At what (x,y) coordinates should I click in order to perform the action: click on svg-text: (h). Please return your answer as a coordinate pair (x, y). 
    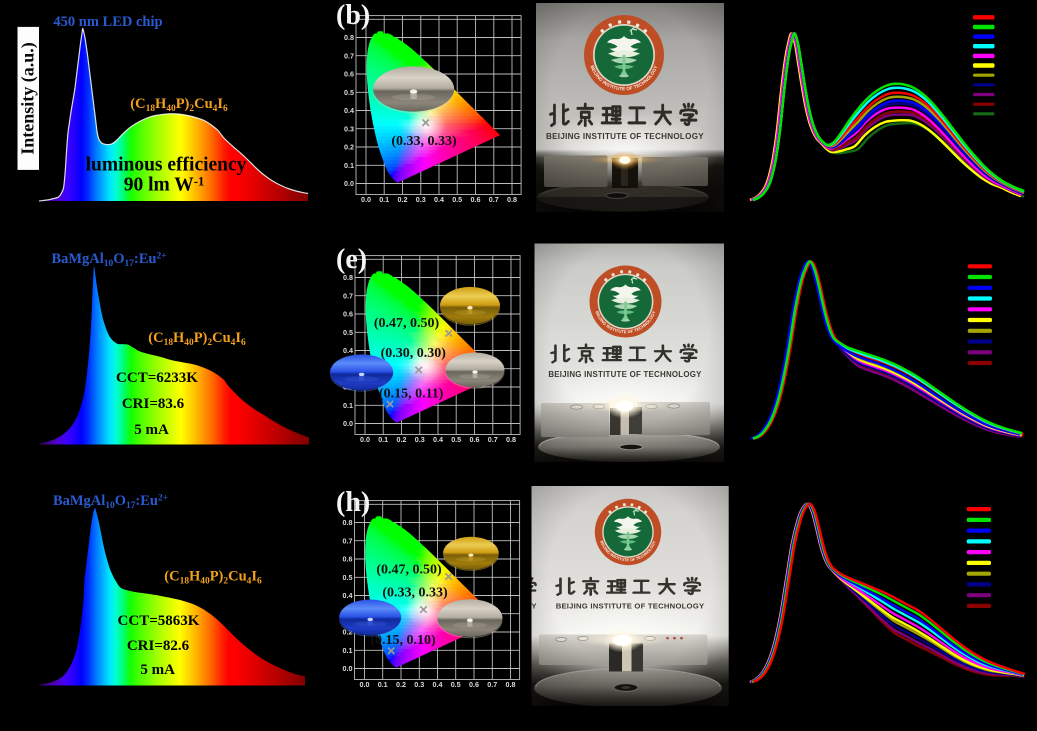
    Looking at the image, I should click on (353, 502).